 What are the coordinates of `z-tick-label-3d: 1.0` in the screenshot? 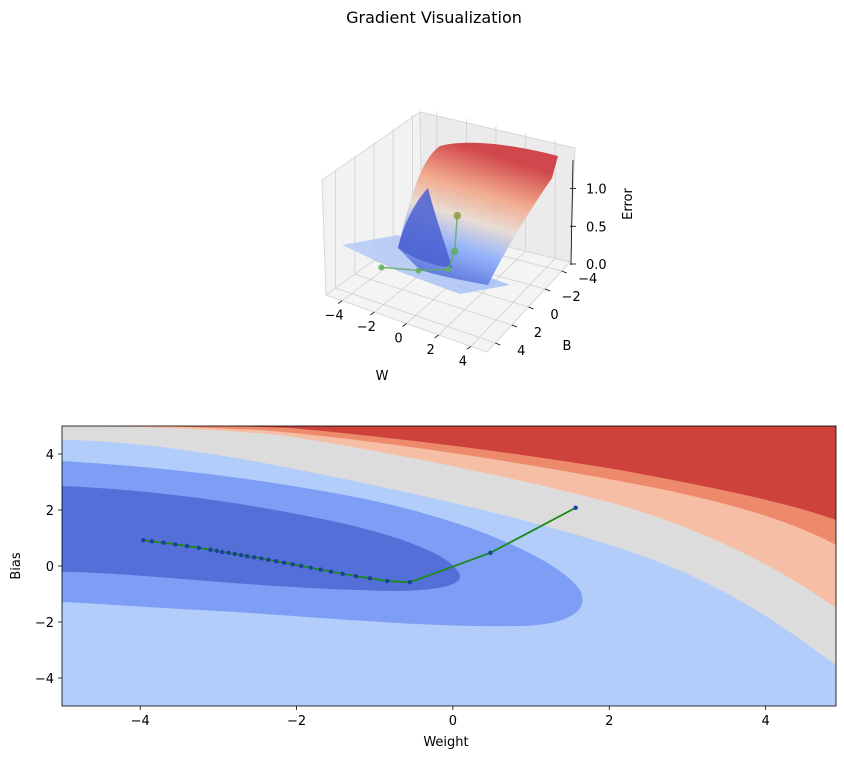 It's located at (596, 190).